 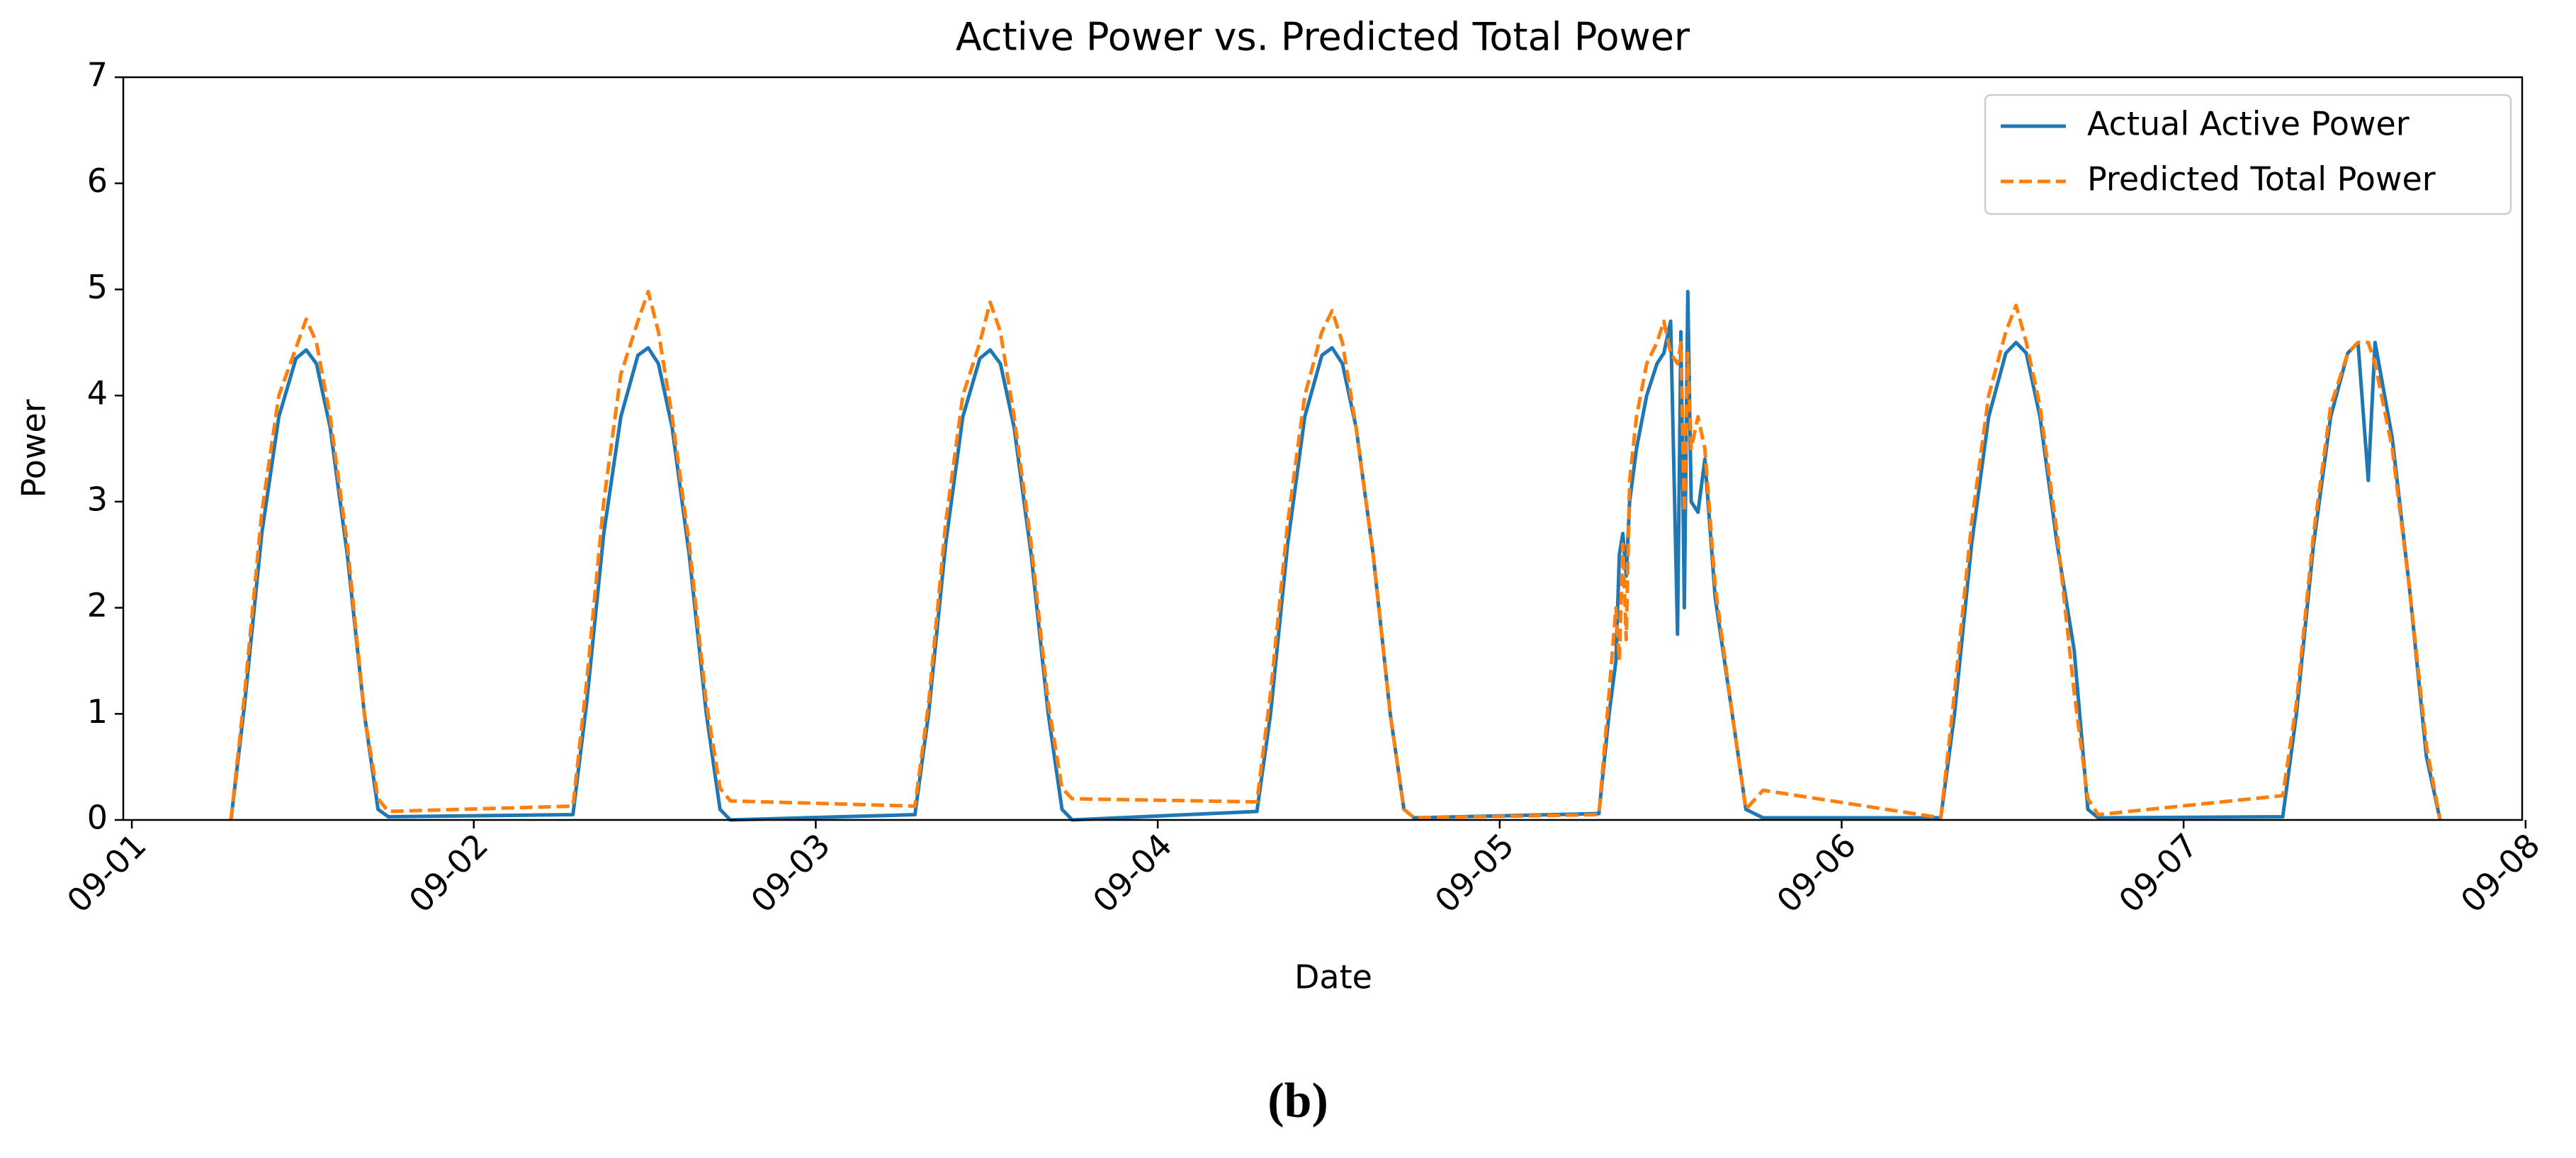 I want to click on y-tick-label: 0, so click(x=97, y=818).